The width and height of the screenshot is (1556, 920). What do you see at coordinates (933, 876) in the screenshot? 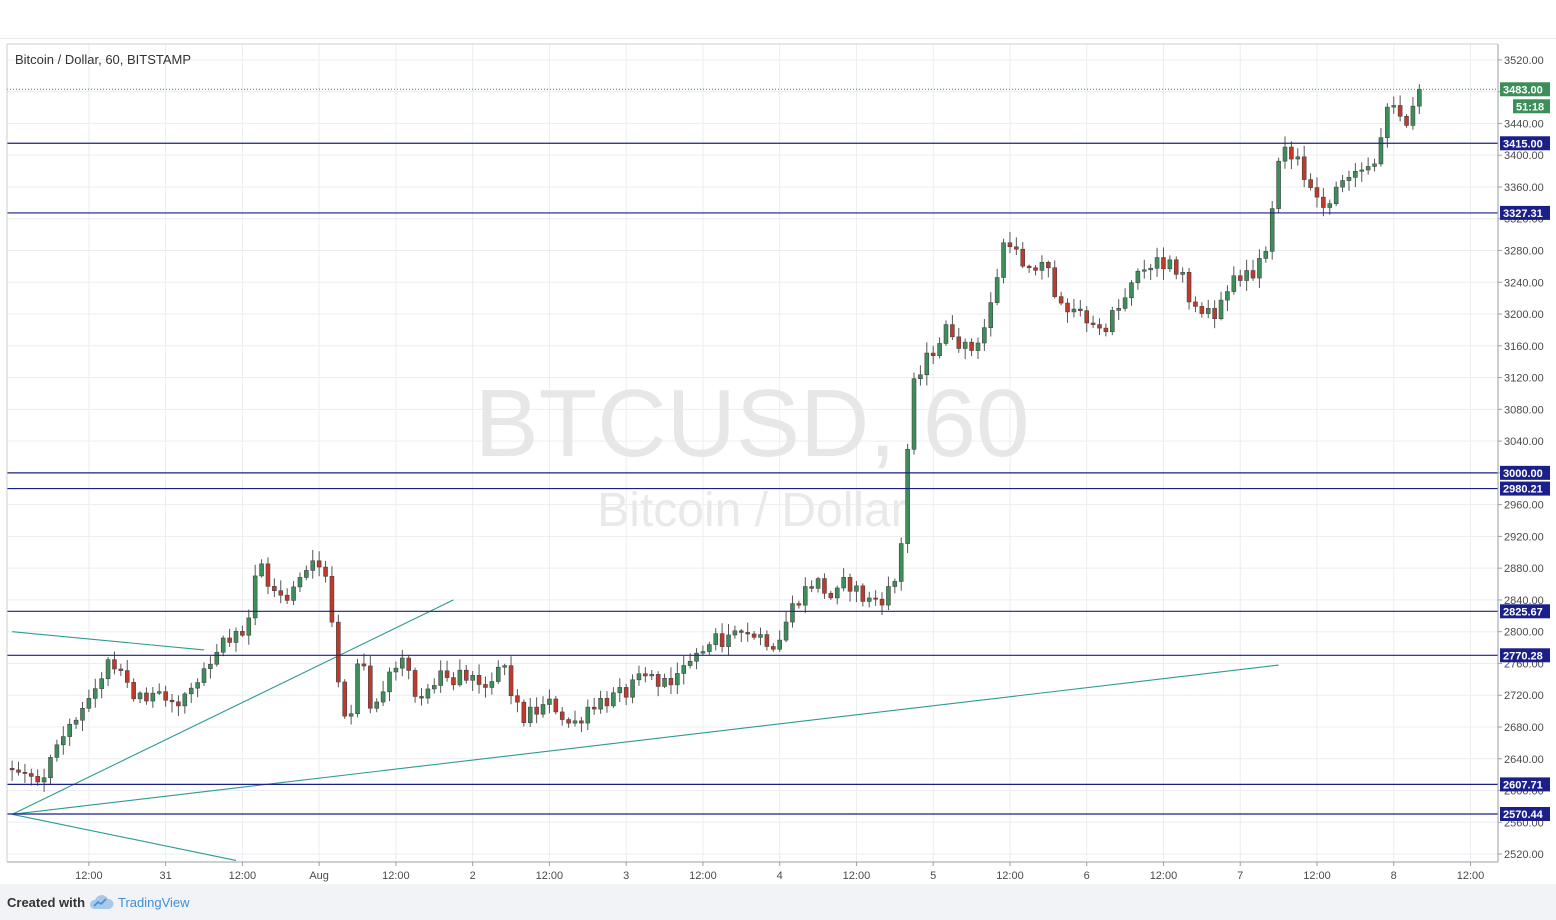
I see `time-tick-label: 5` at bounding box center [933, 876].